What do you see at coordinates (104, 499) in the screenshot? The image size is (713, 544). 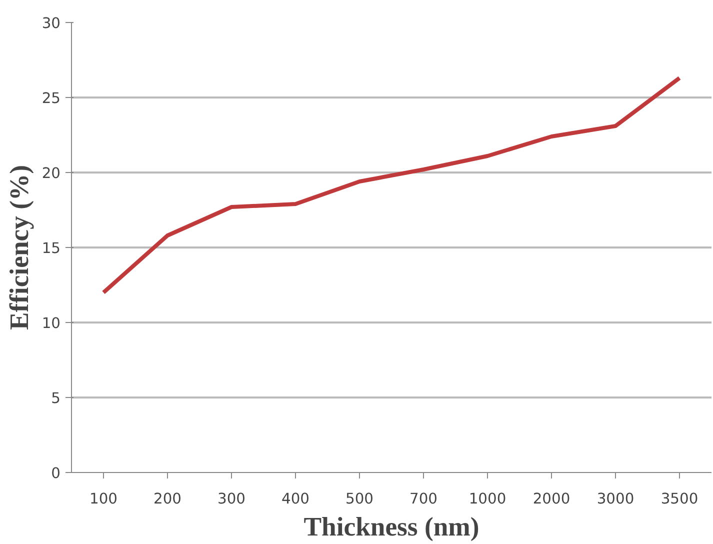 I see `x-tick-label: 100` at bounding box center [104, 499].